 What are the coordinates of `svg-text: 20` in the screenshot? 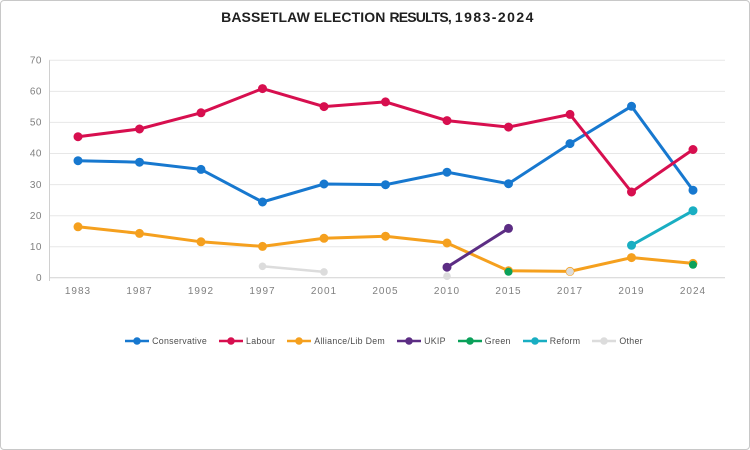 It's located at (36, 216).